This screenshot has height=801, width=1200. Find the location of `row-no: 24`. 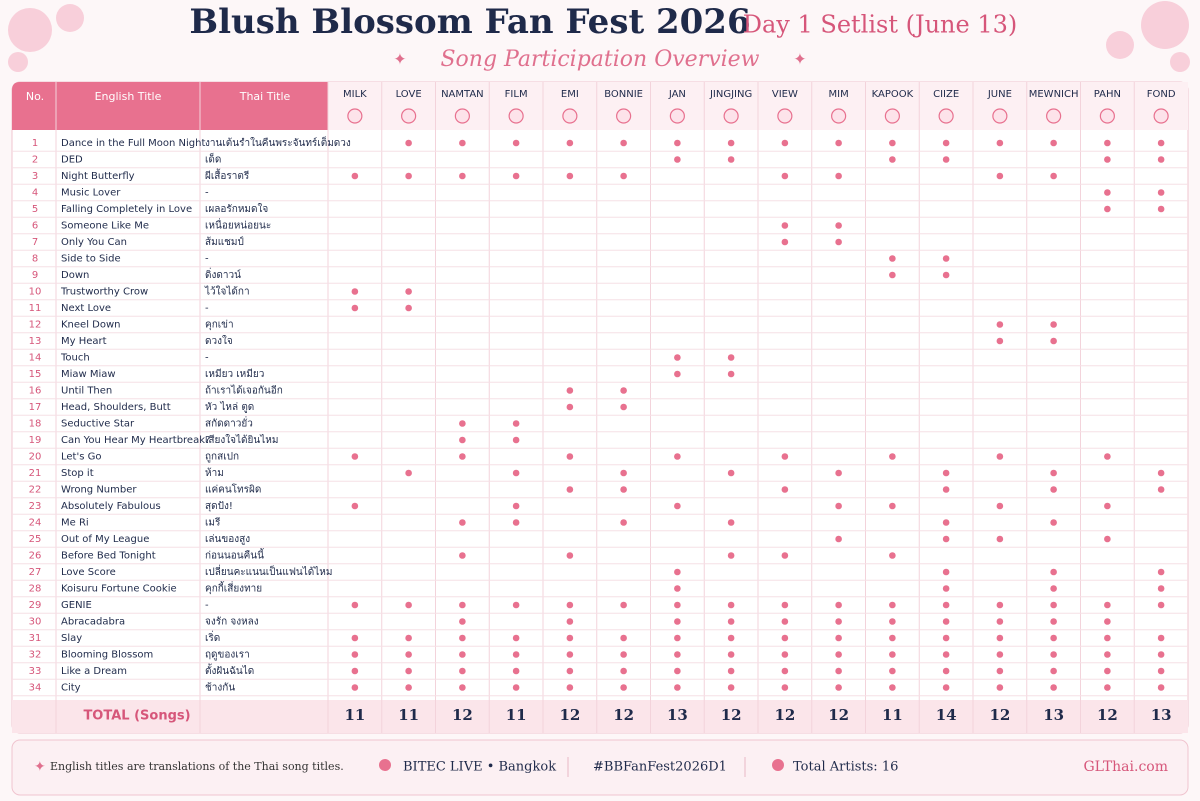

row-no: 24 is located at coordinates (35, 523).